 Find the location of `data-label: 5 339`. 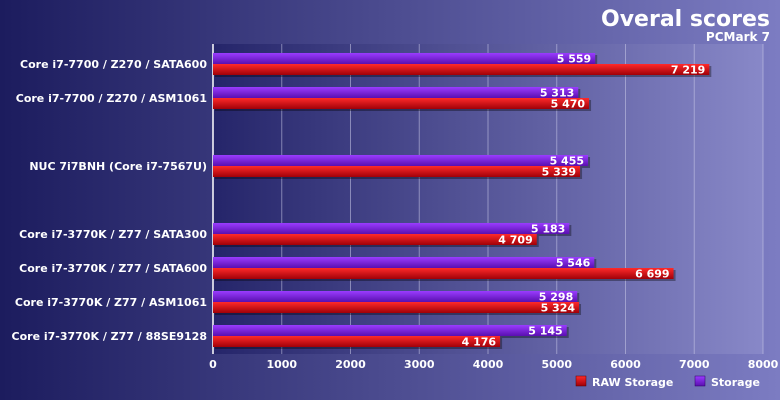

data-label: 5 339 is located at coordinates (559, 172).